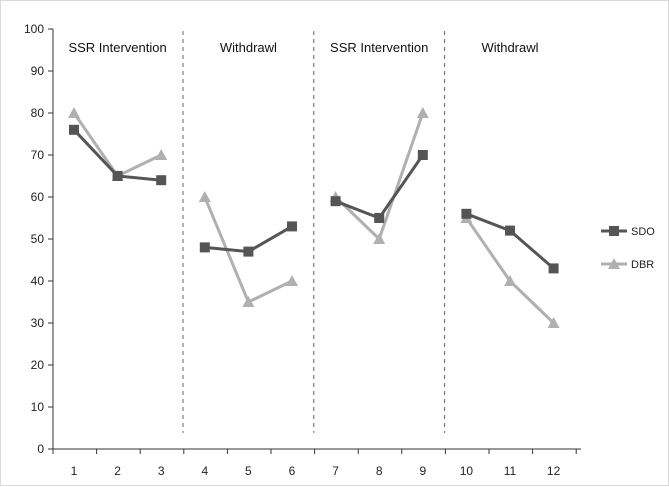 The image size is (669, 487). Describe the element at coordinates (40, 449) in the screenshot. I see `y-tick-label: 0` at that location.